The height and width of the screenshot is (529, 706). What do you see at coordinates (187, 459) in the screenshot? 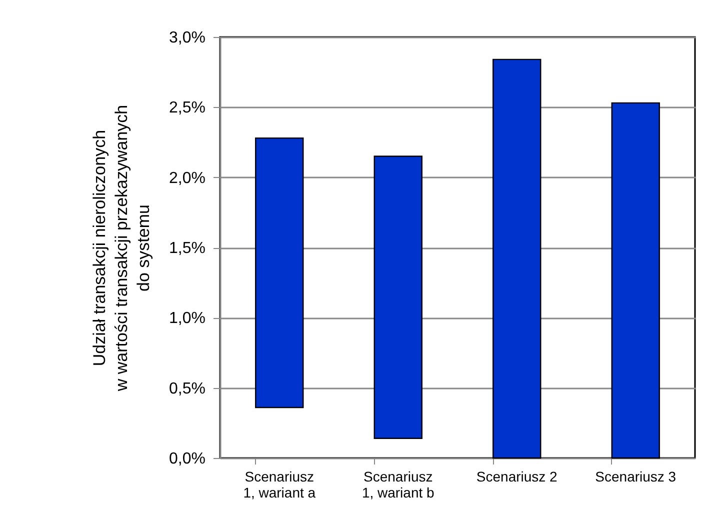
I see `y-tick-label: 0,0%` at bounding box center [187, 459].